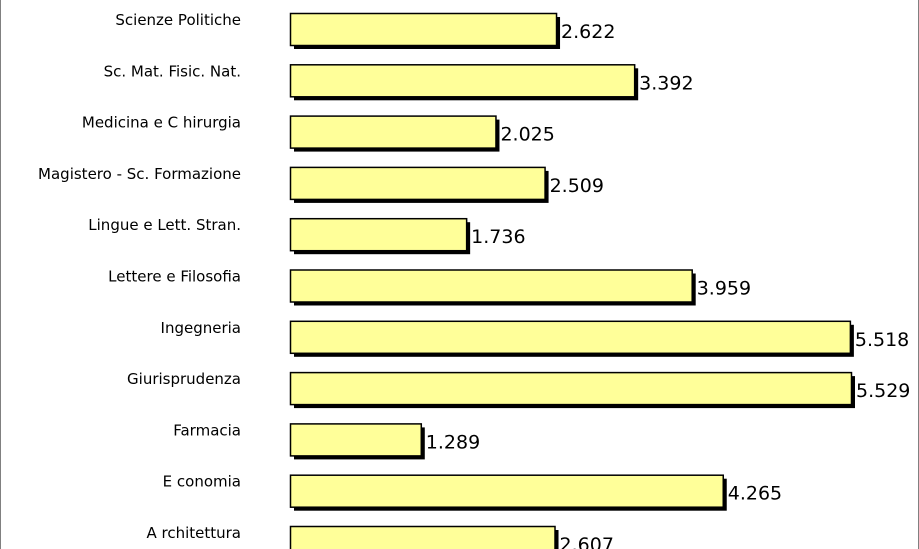 The image size is (919, 549). I want to click on value-label: 1.736, so click(498, 237).